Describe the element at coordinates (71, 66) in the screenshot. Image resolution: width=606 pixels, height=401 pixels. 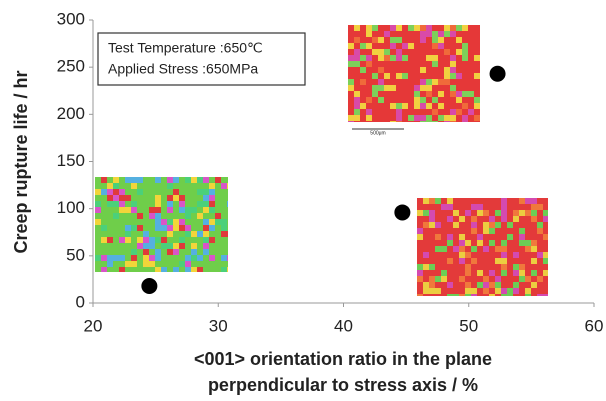
I see `y-tick-label: 250` at that location.